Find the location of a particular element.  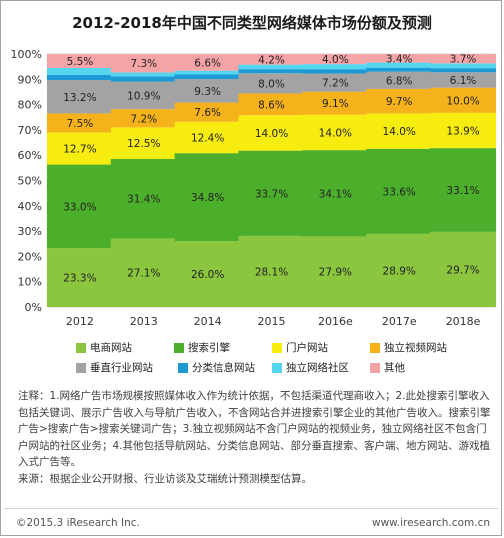

x-tick-label: 2017e is located at coordinates (399, 321).